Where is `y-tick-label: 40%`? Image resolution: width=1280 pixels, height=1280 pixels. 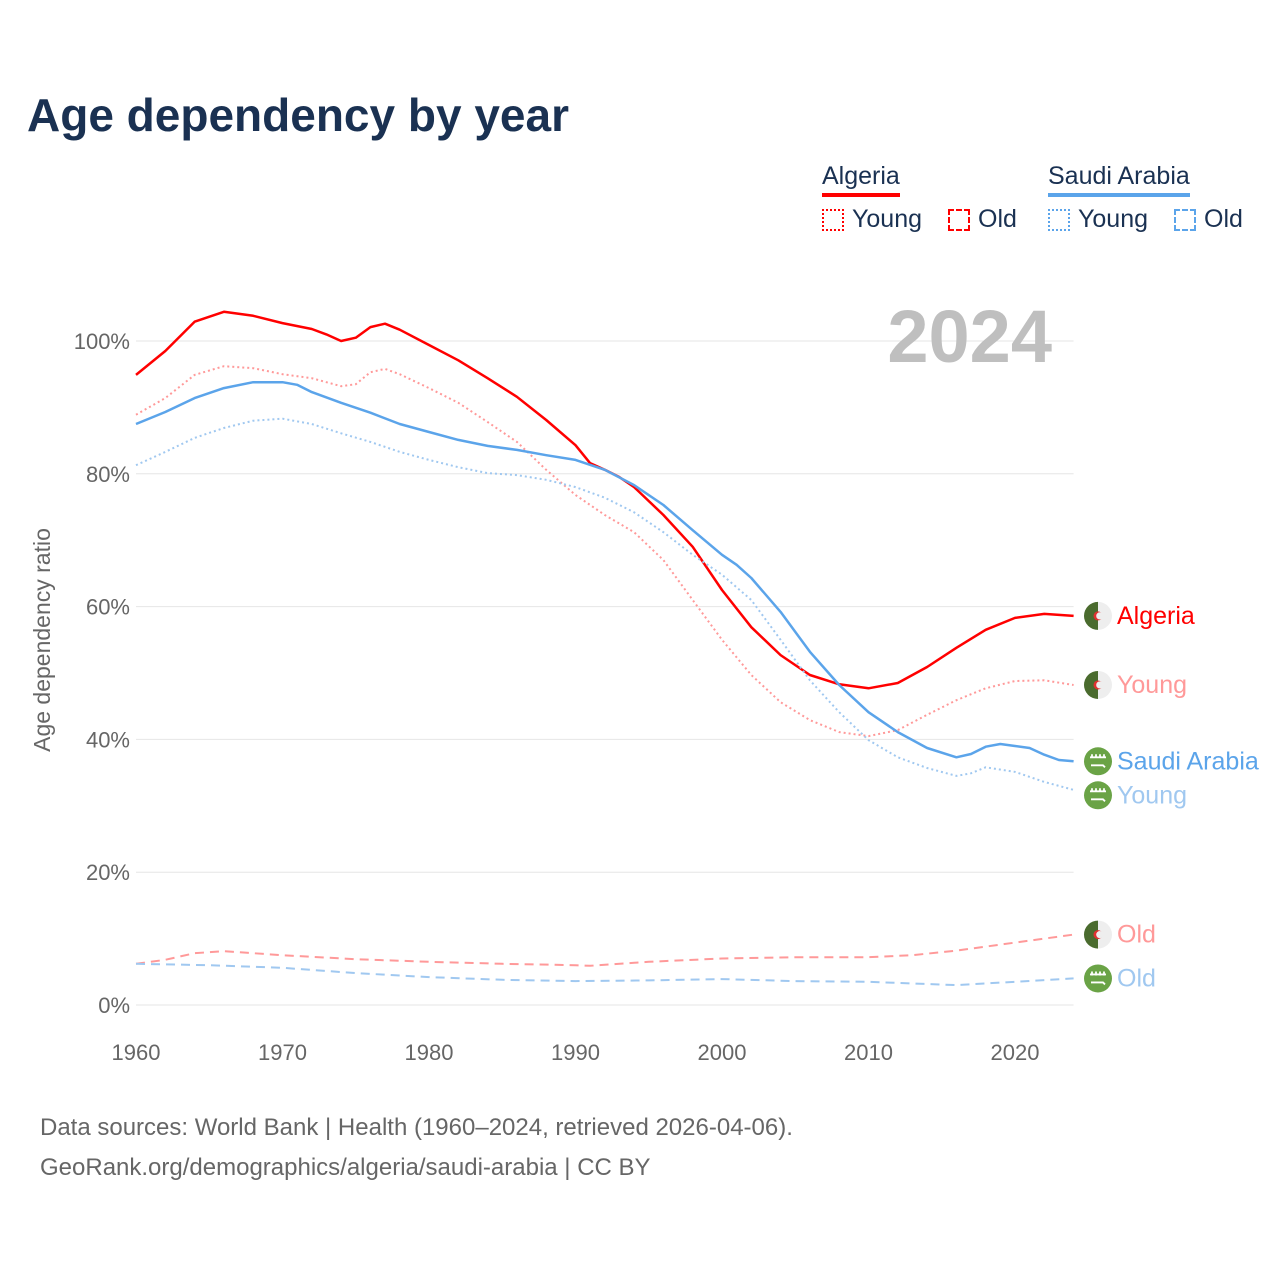 y-tick-label: 40% is located at coordinates (108, 739).